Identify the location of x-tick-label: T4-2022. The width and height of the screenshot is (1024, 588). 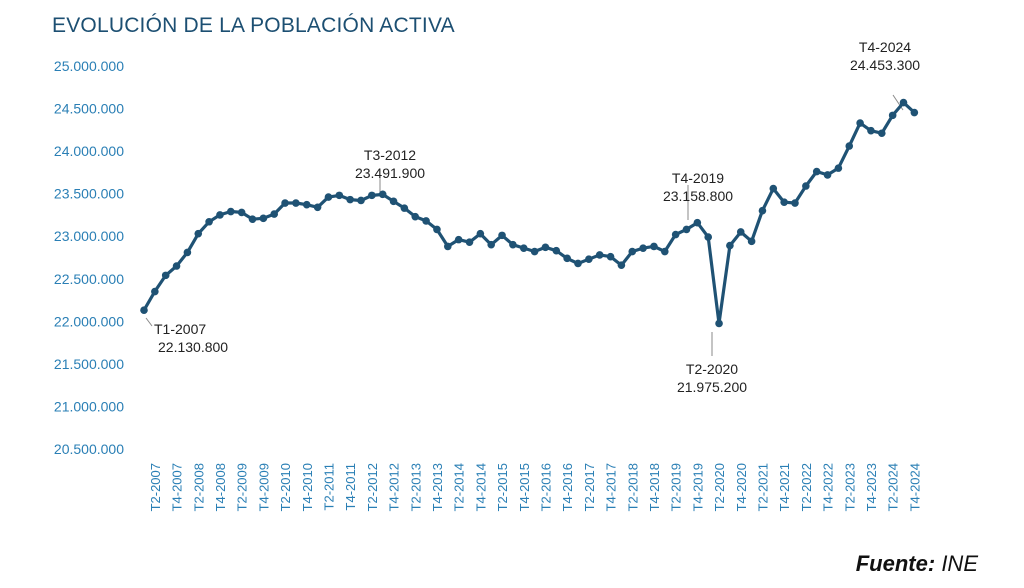
(828, 487).